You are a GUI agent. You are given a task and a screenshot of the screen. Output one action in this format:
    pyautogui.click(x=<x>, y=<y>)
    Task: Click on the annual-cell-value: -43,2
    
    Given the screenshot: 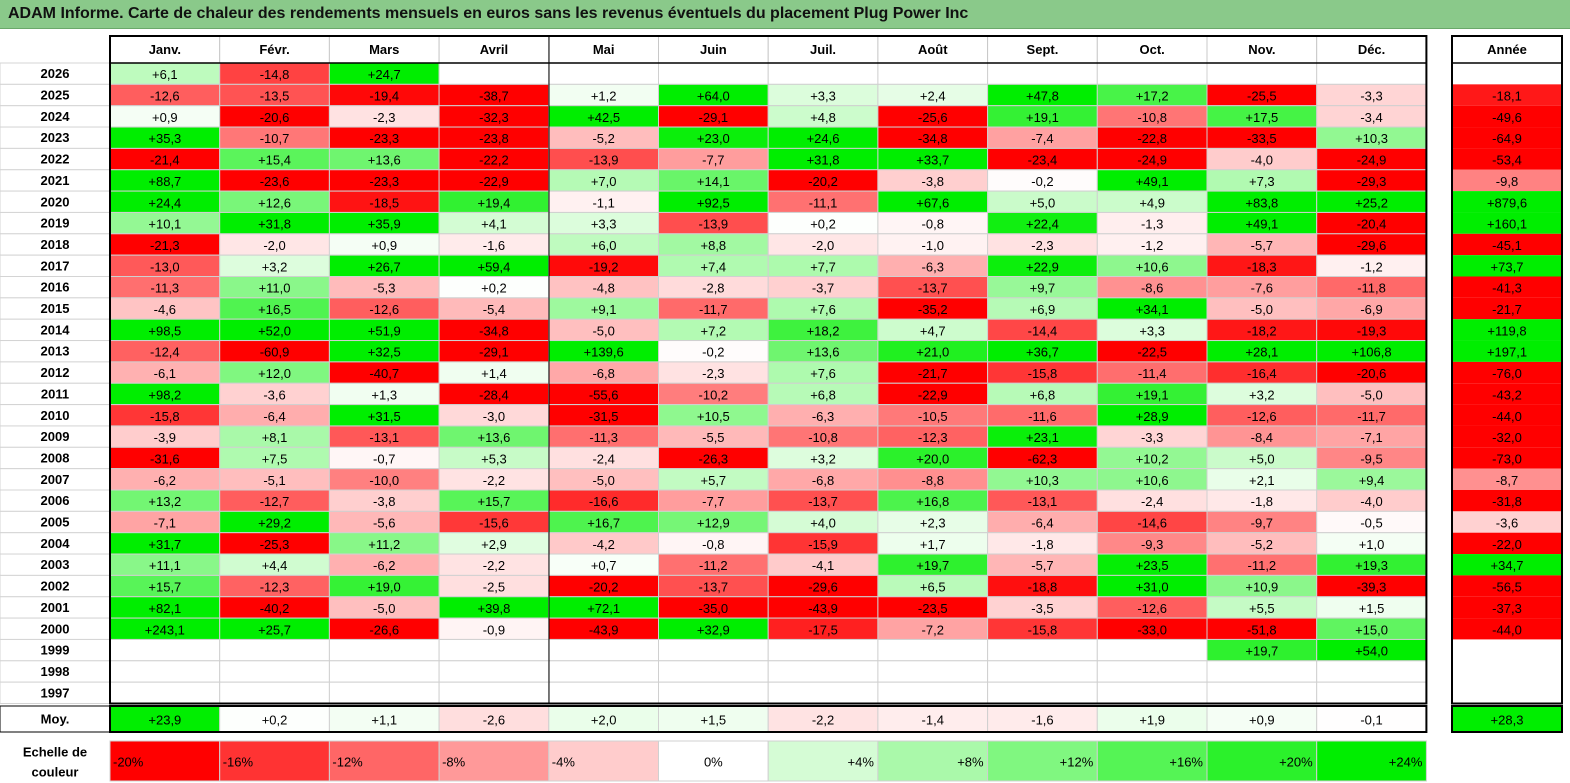 What is the action you would take?
    pyautogui.click(x=1507, y=394)
    